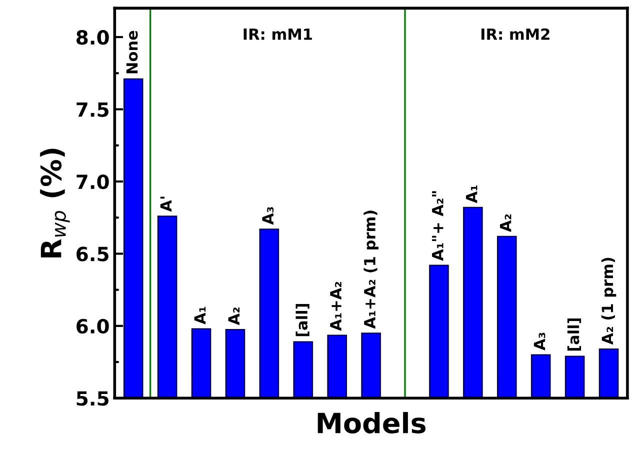 This screenshot has height=455, width=637. Describe the element at coordinates (336, 306) in the screenshot. I see `x-tick-label: A₁+A₂` at that location.